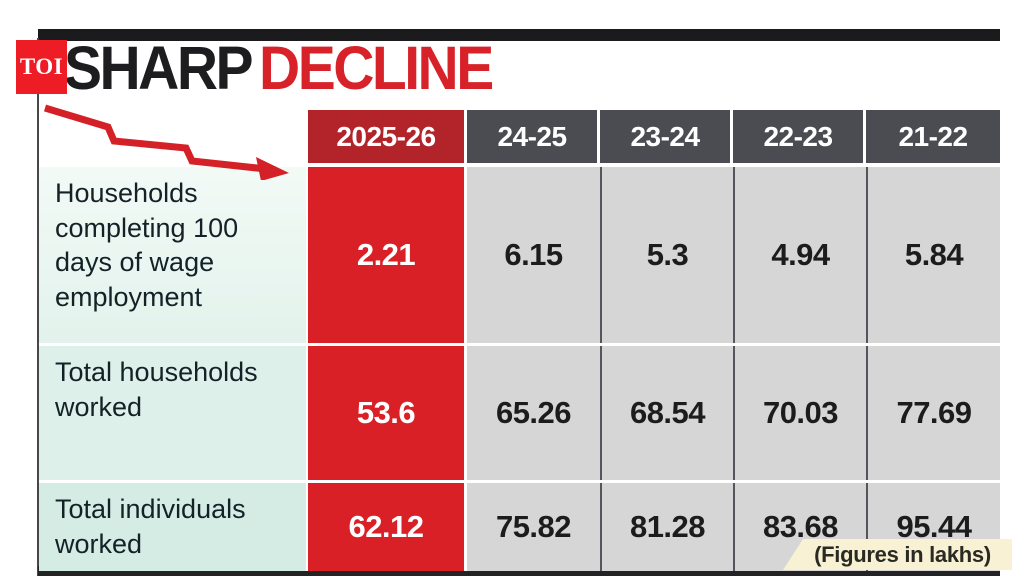  Describe the element at coordinates (386, 413) in the screenshot. I see `value-cell: 53.6` at that location.